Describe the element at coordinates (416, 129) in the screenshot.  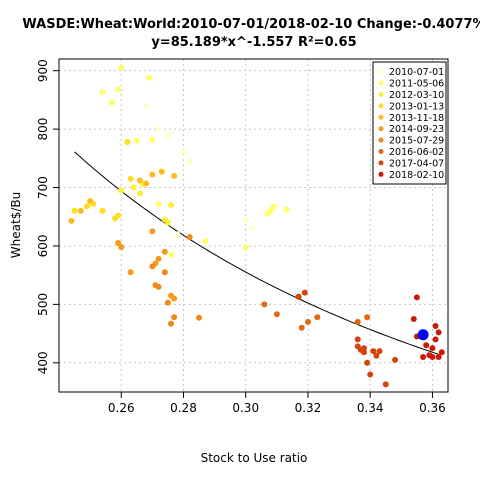
I see `legend-label-5: 2014-09-23` at that location.